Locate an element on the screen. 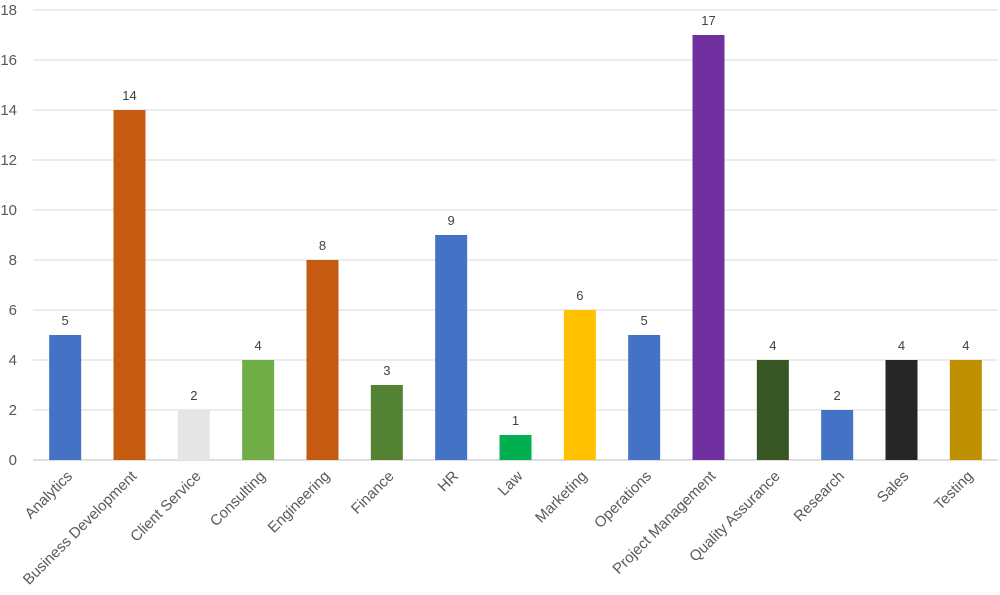 The image size is (1000, 595). x-tick-label: HR is located at coordinates (448, 481).